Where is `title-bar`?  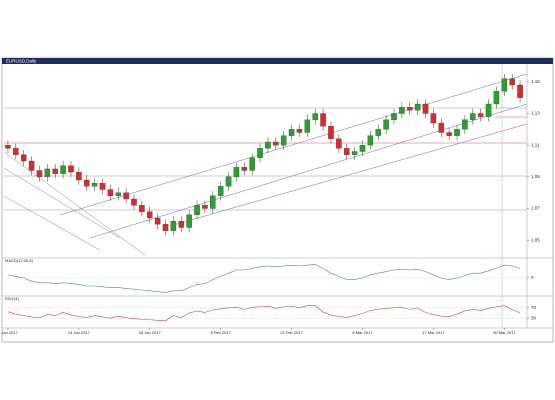
title-bar is located at coordinates (277, 61).